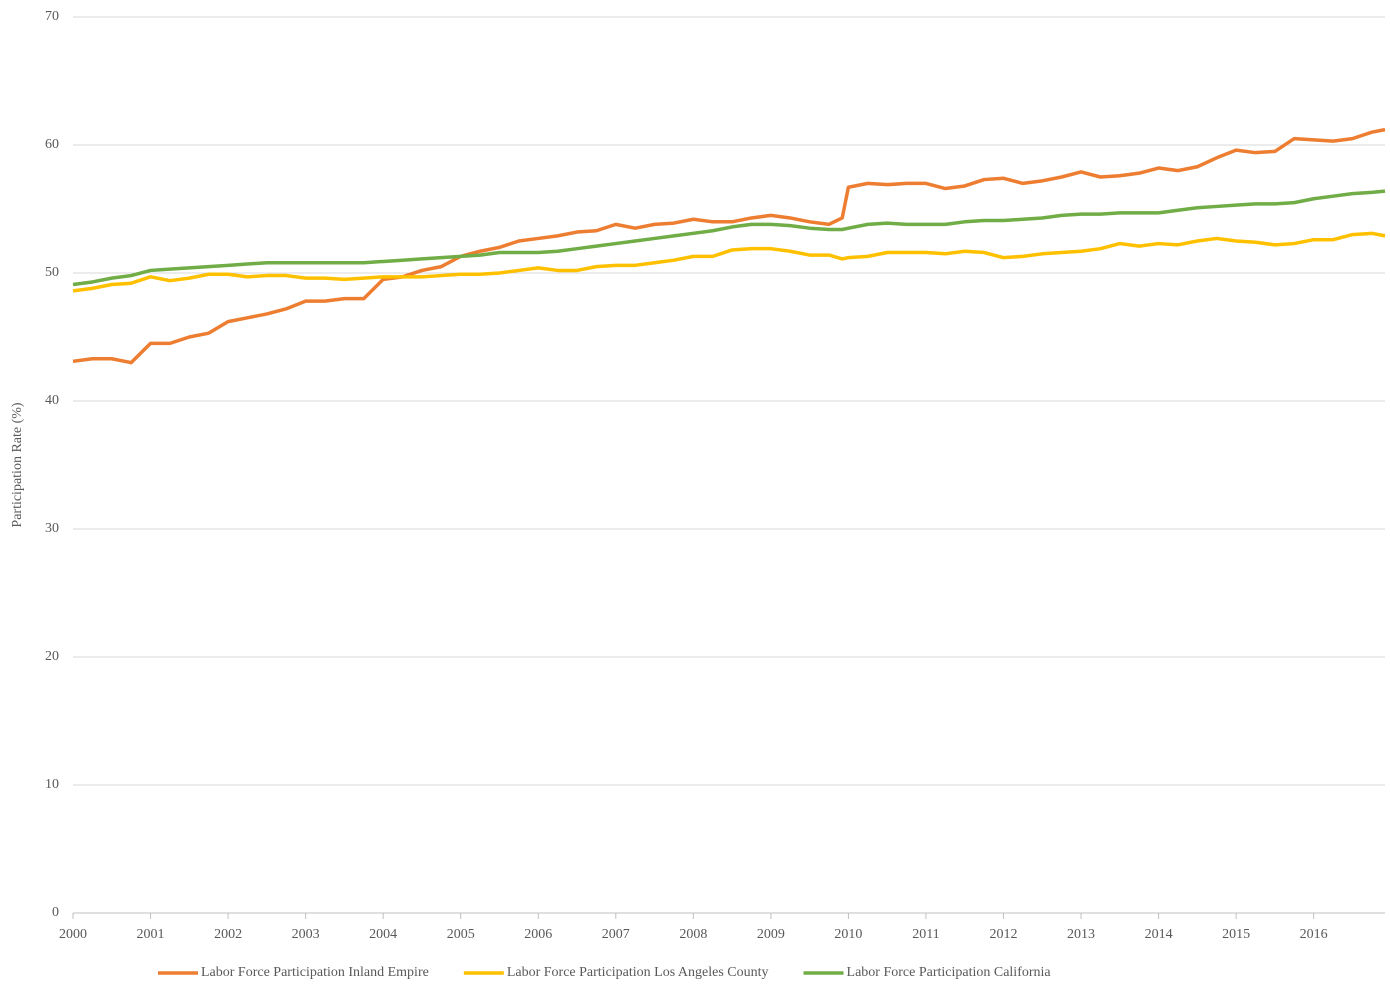  Describe the element at coordinates (538, 934) in the screenshot. I see `x-tick-label: 2006` at that location.